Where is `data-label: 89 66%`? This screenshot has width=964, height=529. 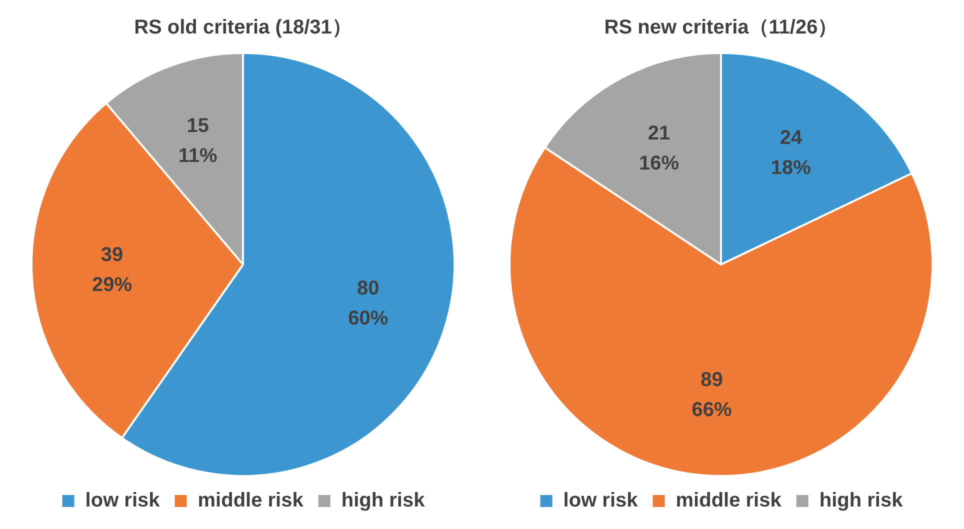
data-label: 89 66% is located at coordinates (712, 394).